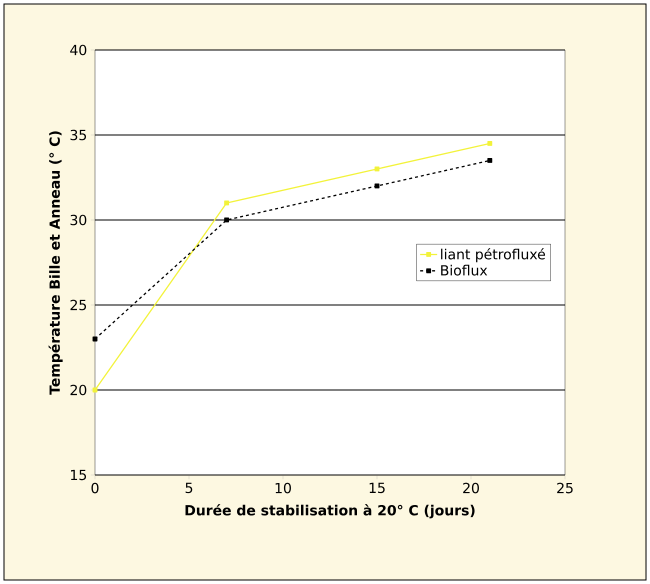 The width and height of the screenshot is (650, 584). I want to click on x-tick-label: 20, so click(471, 488).